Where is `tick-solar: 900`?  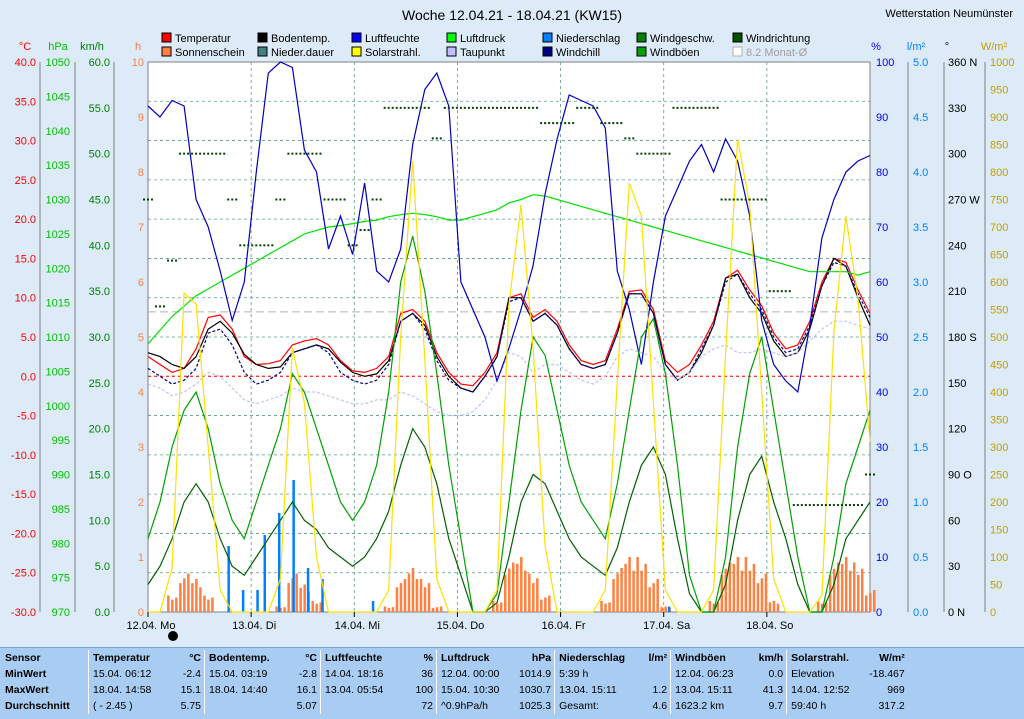
tick-solar: 900 is located at coordinates (999, 118).